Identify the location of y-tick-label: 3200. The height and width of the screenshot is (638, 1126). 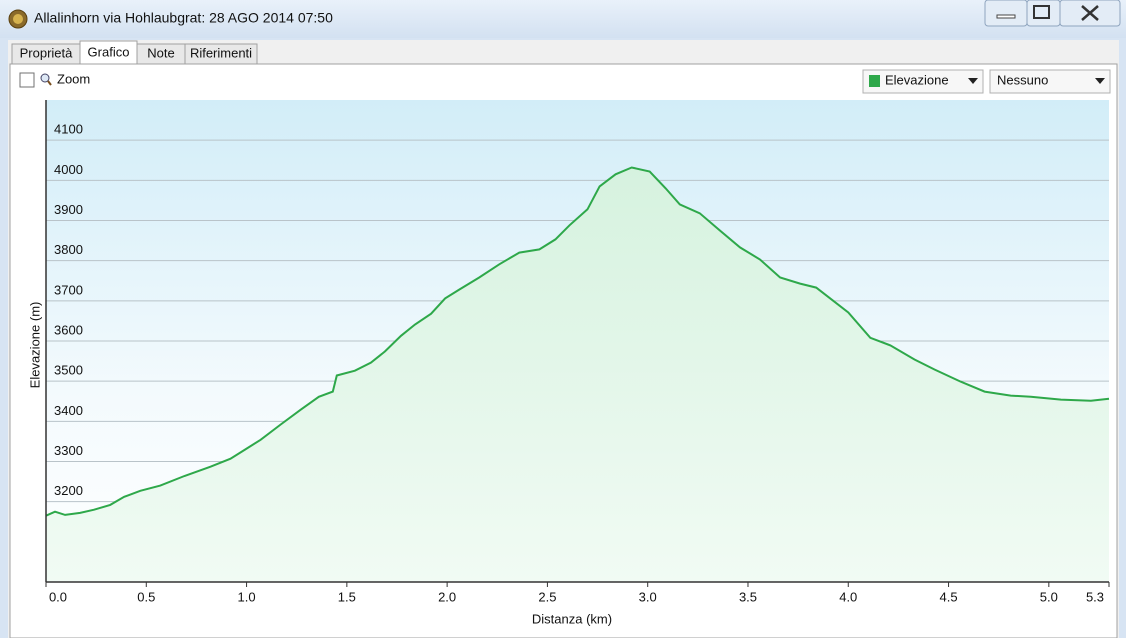
(68, 490).